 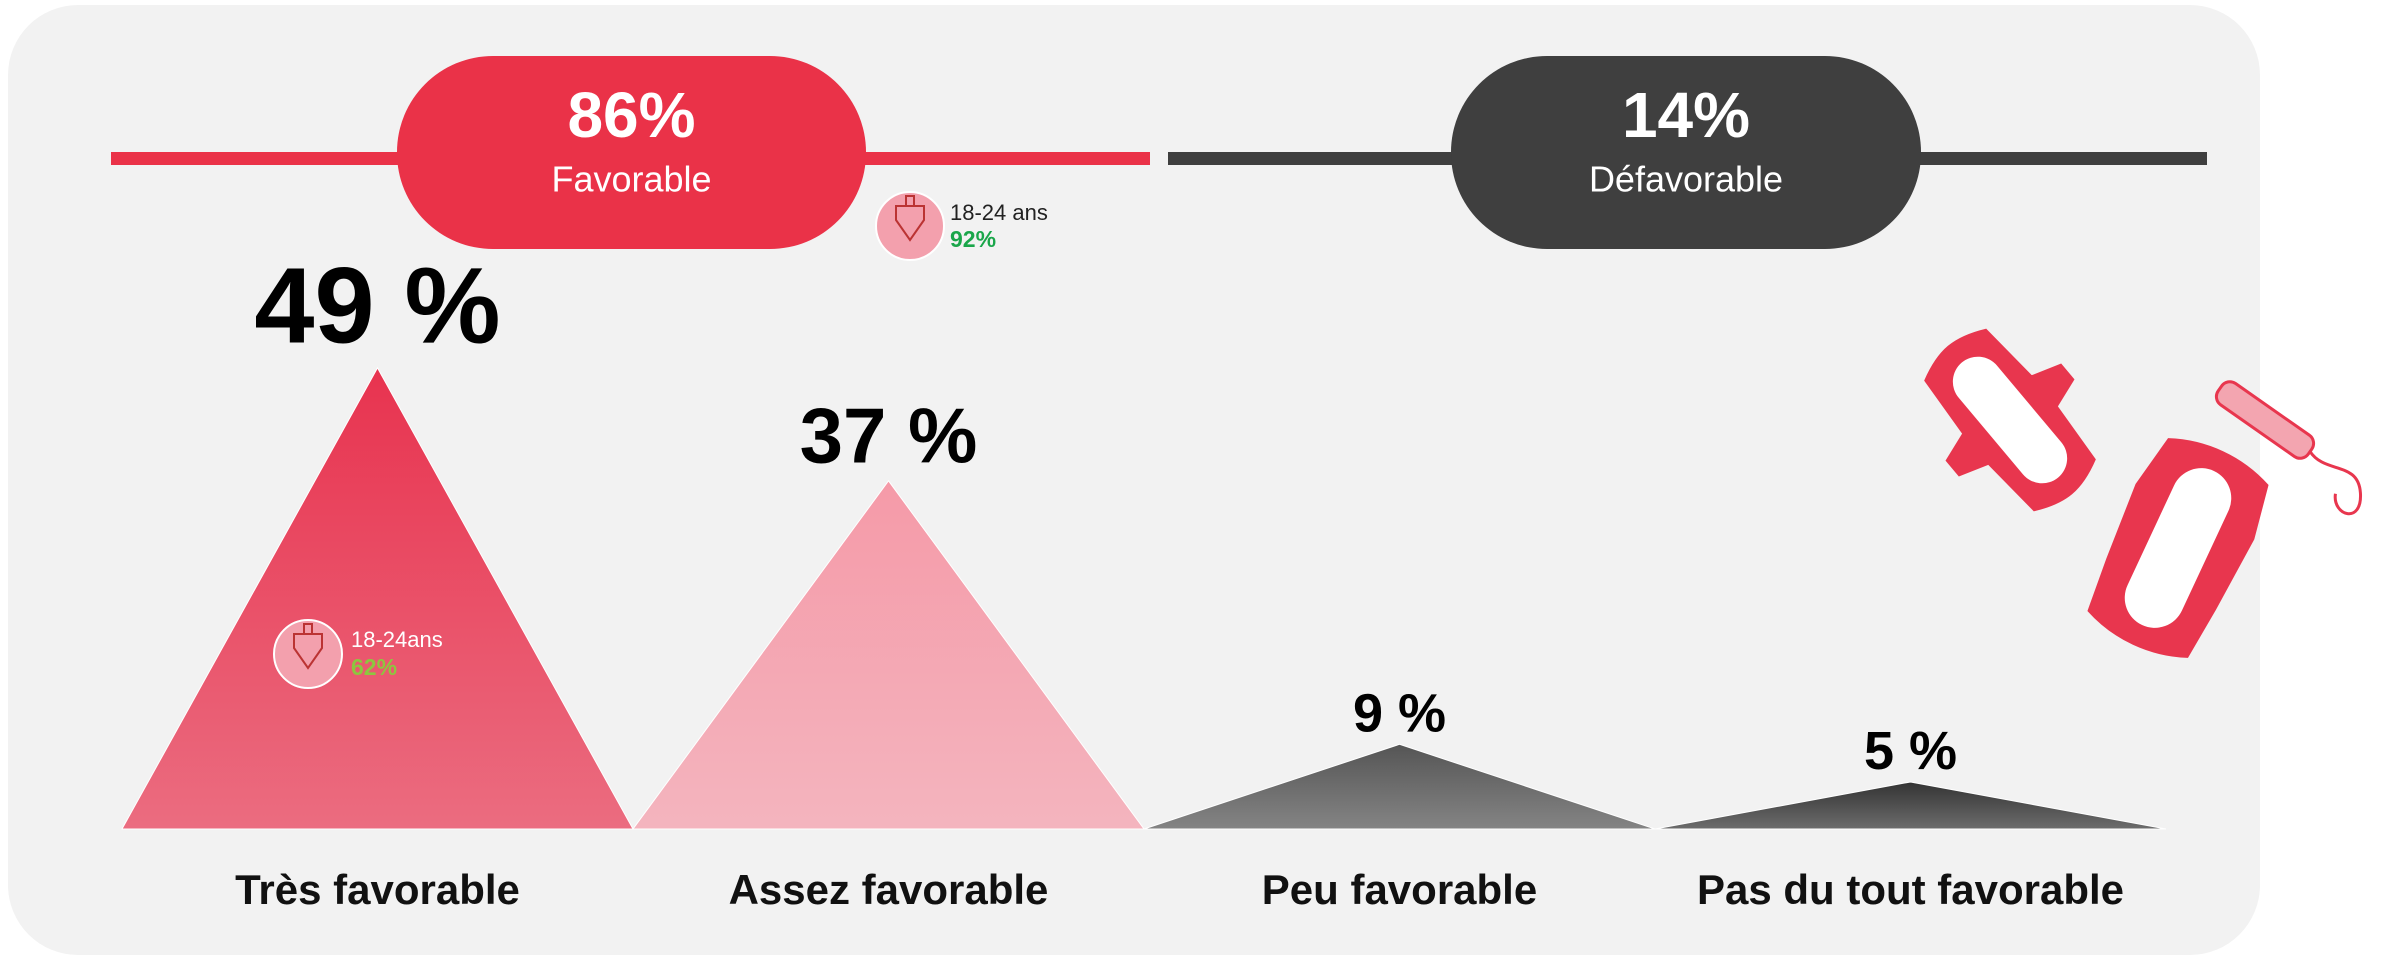 What do you see at coordinates (973, 239) in the screenshot?
I see `badge-value: 92%` at bounding box center [973, 239].